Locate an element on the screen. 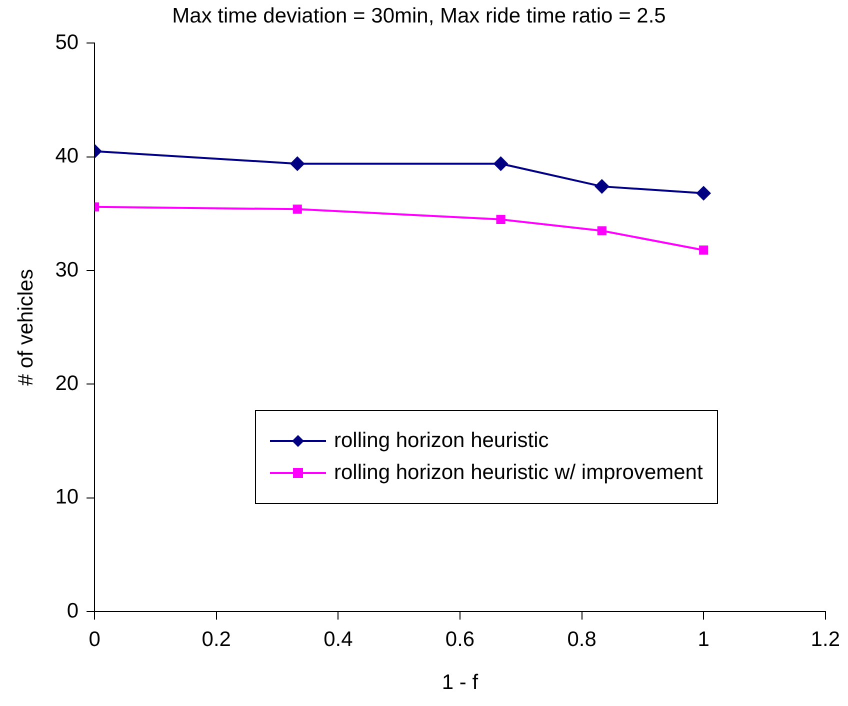 The width and height of the screenshot is (848, 706). y-tick-label: 40 is located at coordinates (67, 156).